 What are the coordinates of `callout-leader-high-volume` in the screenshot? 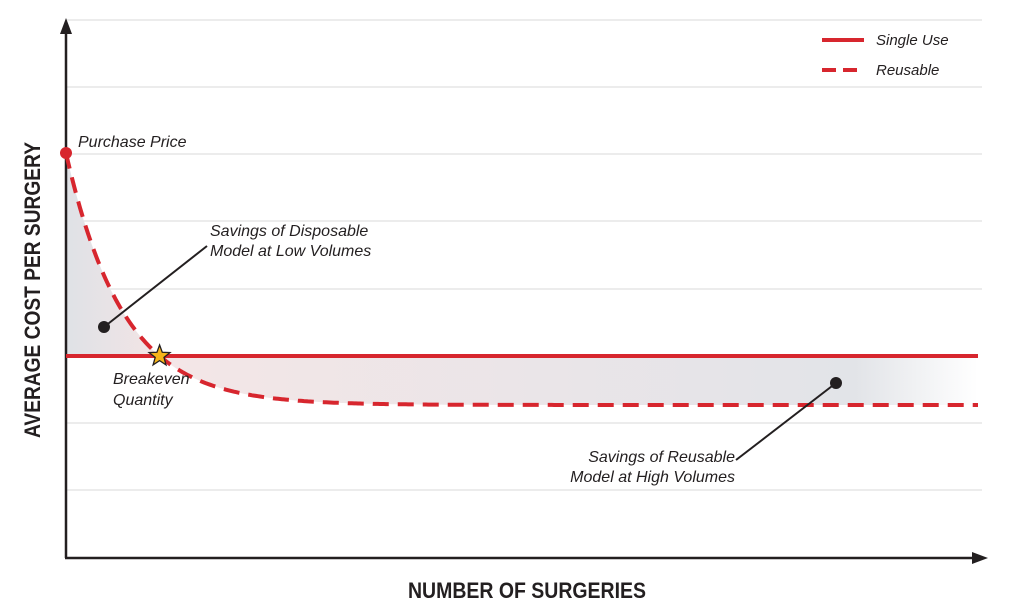 It's located at (786, 421).